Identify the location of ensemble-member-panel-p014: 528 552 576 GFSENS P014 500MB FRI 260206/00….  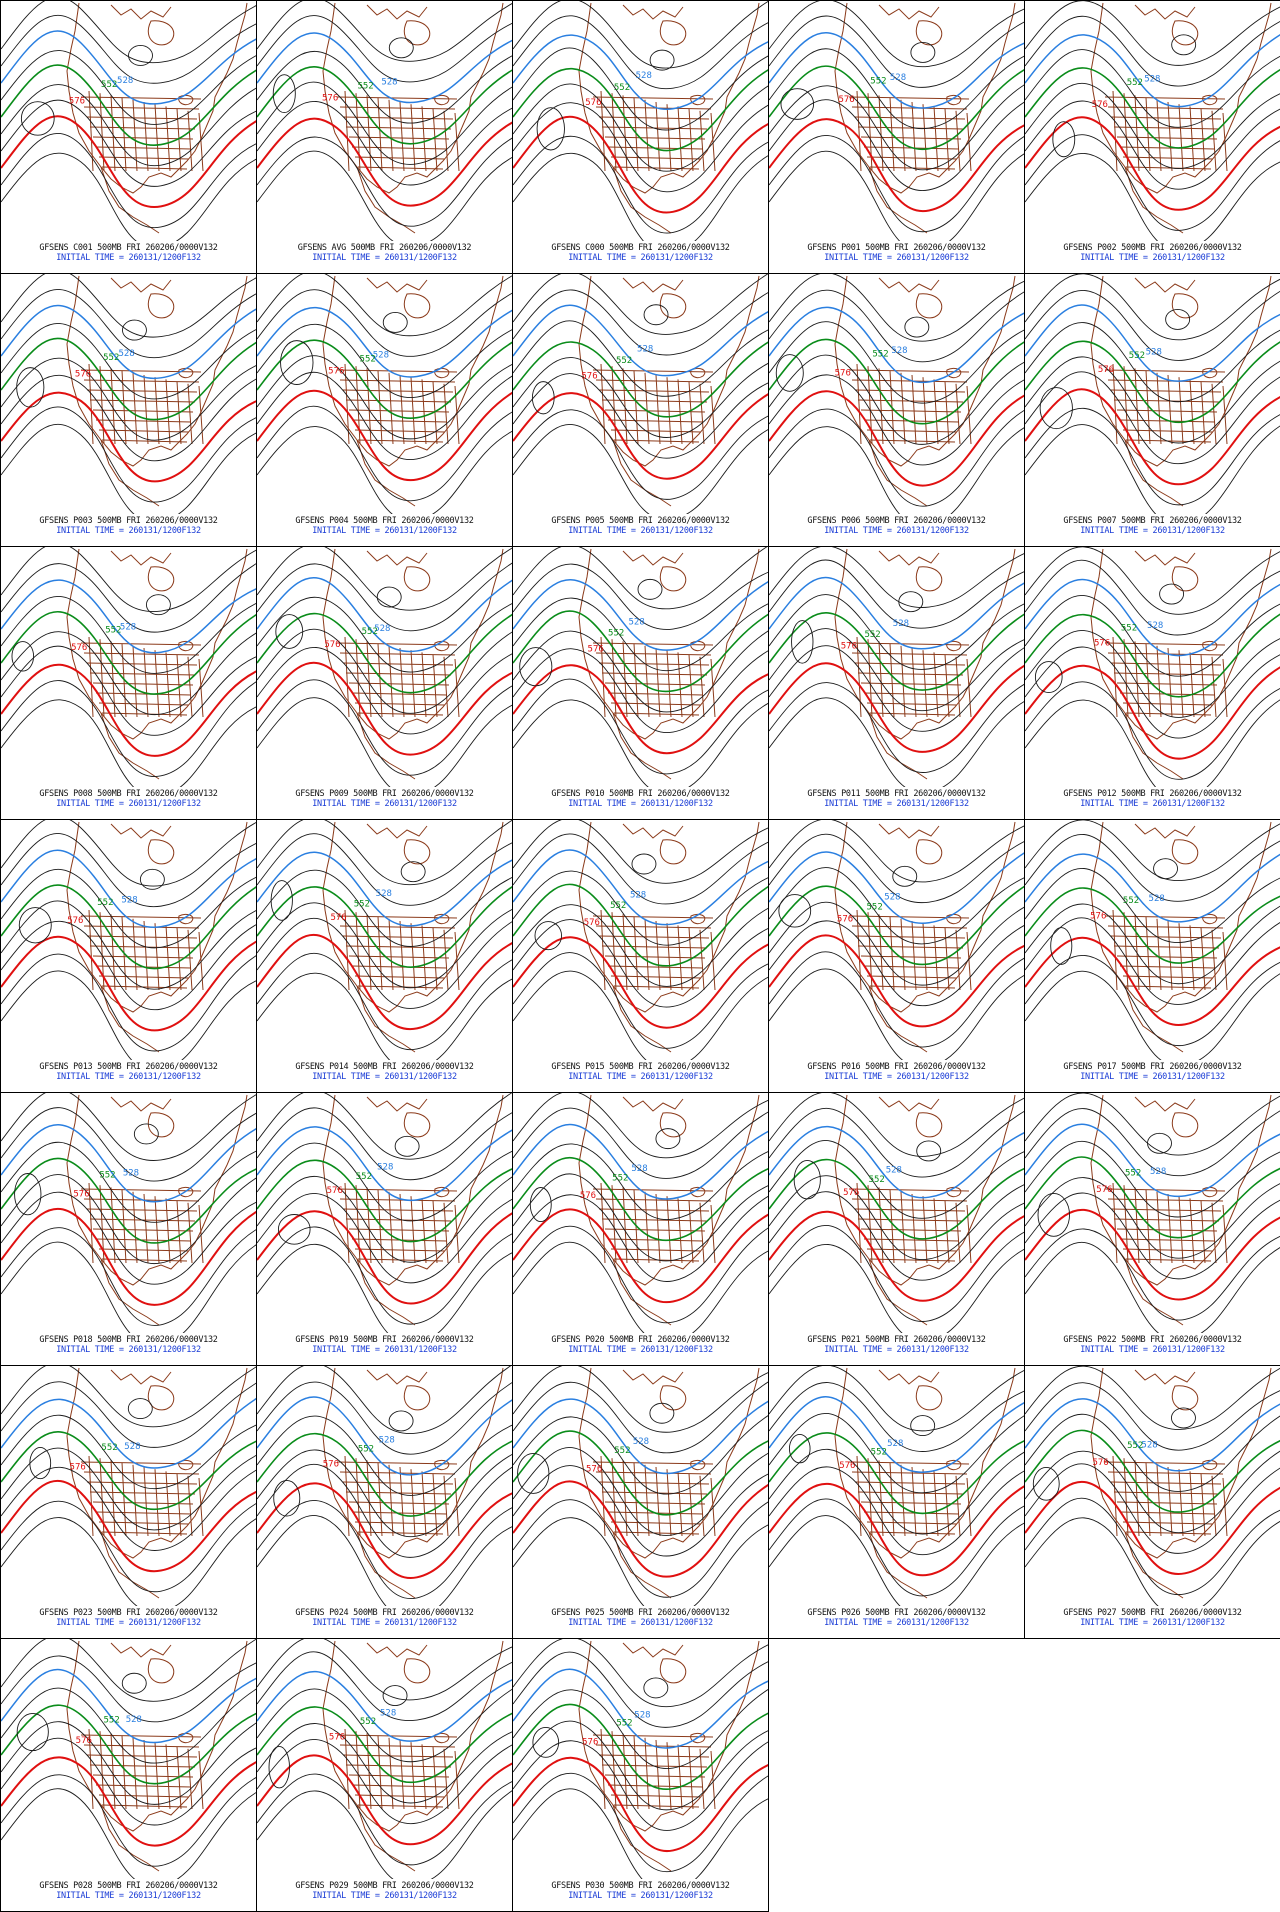
(384, 956).